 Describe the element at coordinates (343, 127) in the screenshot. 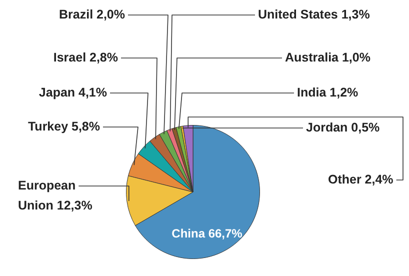

I see `slice-label: Jordan 0,5%` at that location.